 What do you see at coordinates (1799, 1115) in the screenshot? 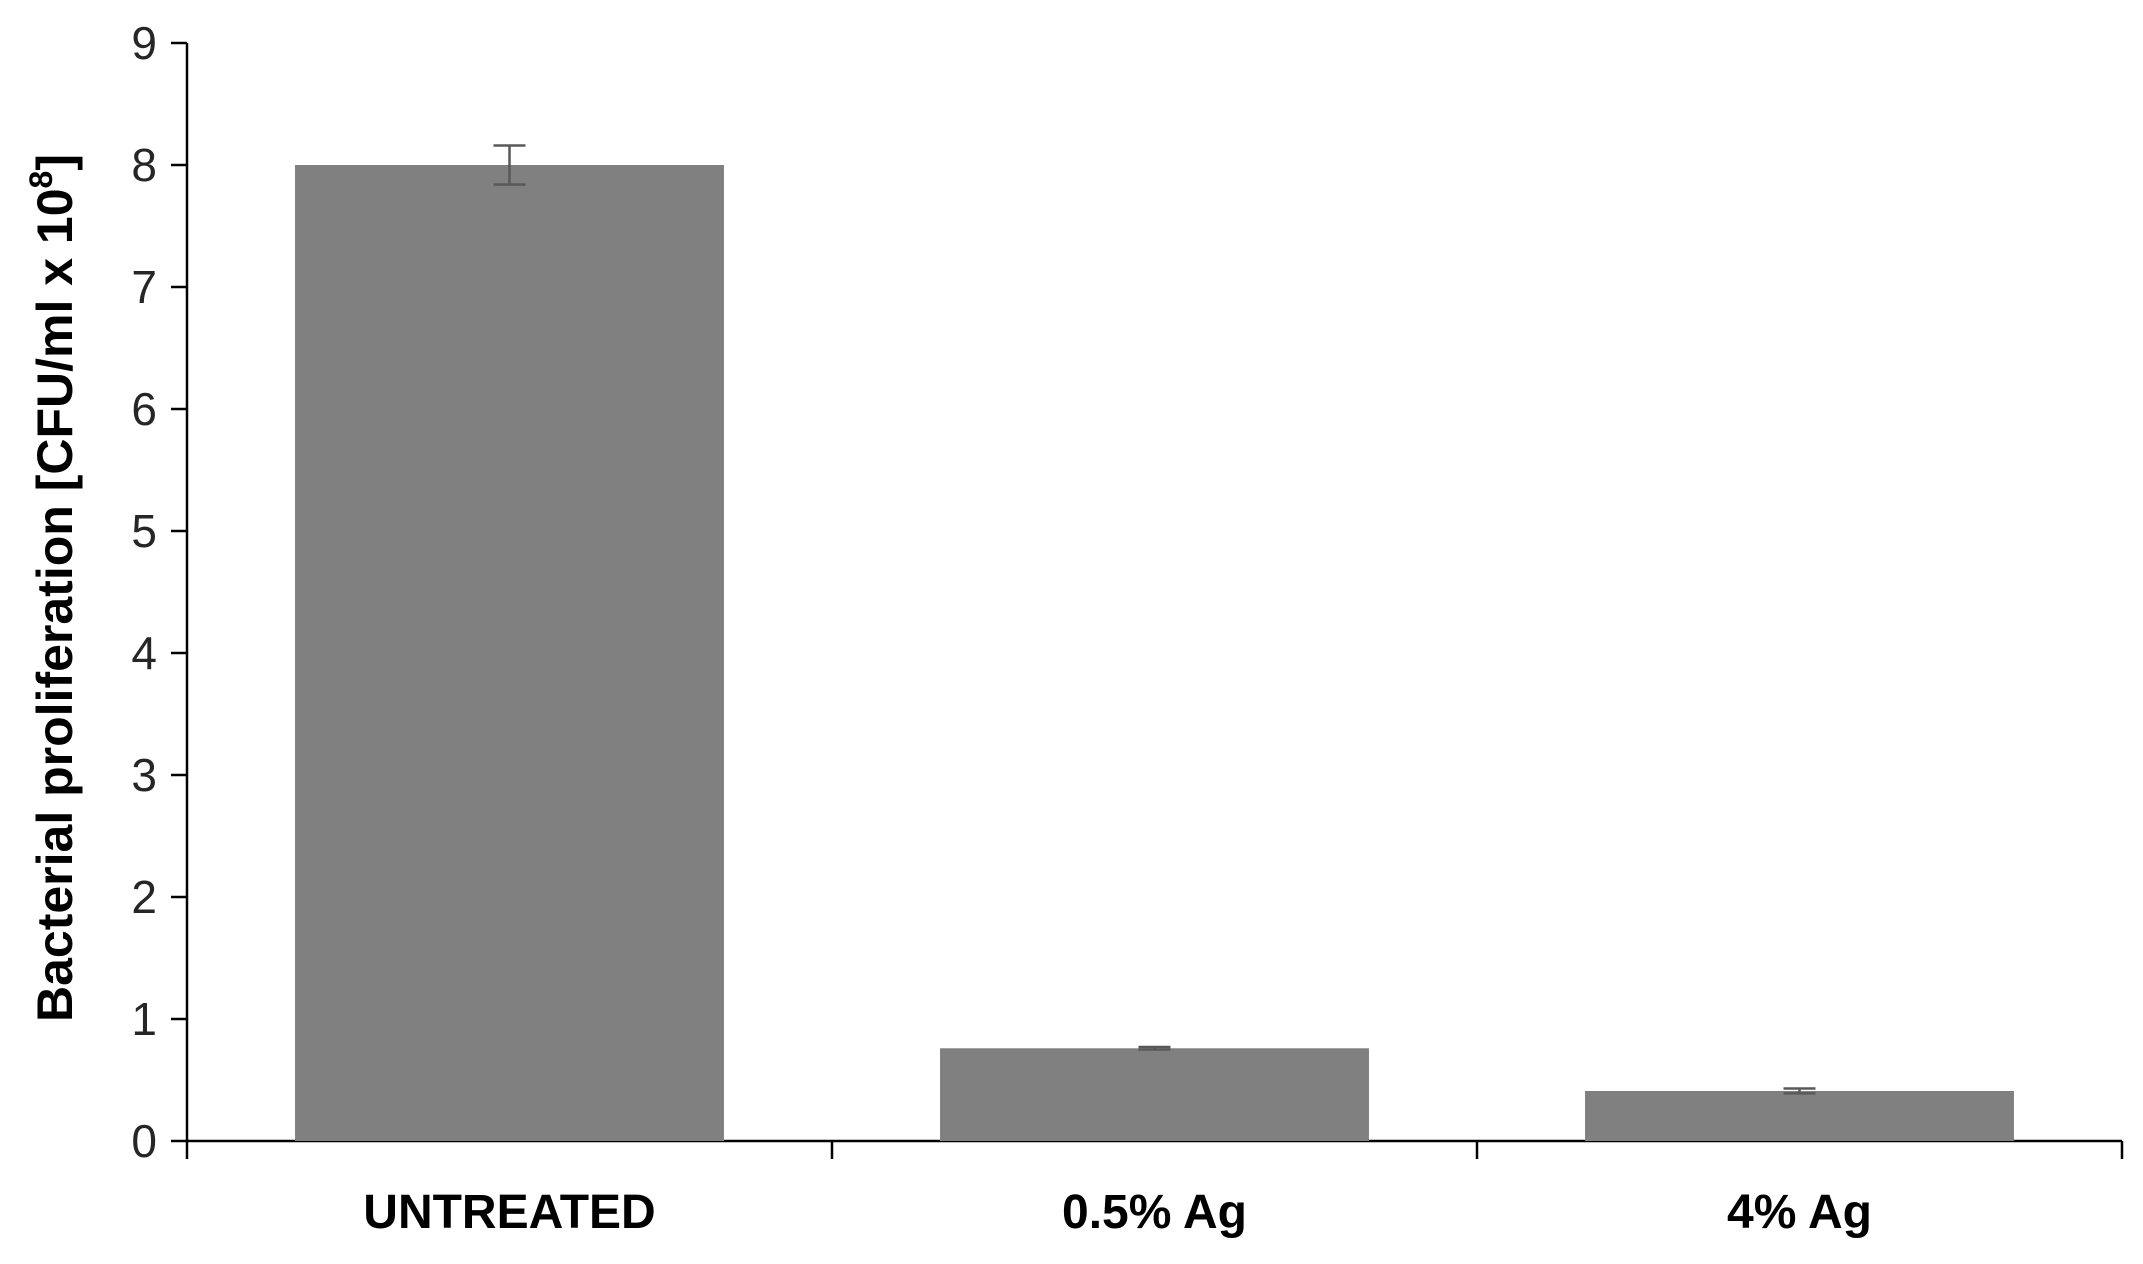
I see `bar-4-ag` at bounding box center [1799, 1115].